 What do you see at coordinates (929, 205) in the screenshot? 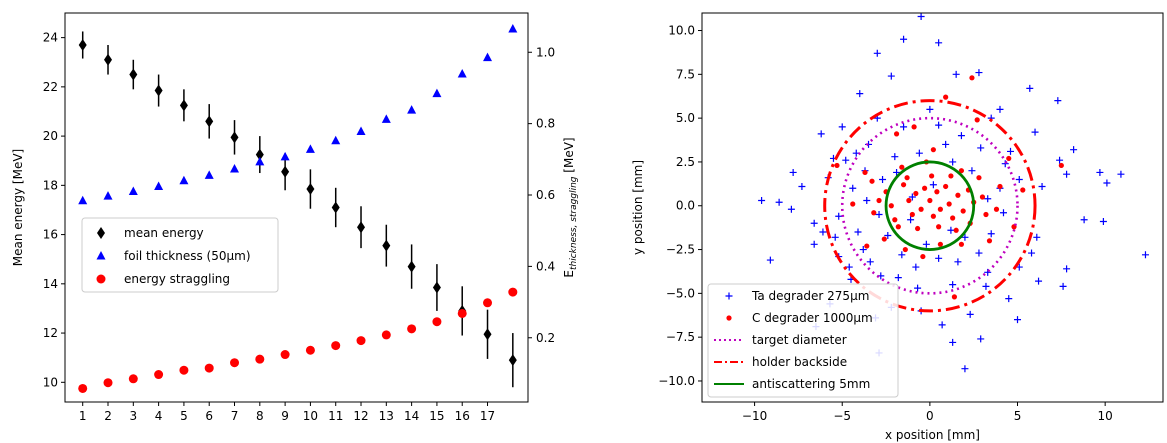
I see `circle-dotted` at bounding box center [929, 205].